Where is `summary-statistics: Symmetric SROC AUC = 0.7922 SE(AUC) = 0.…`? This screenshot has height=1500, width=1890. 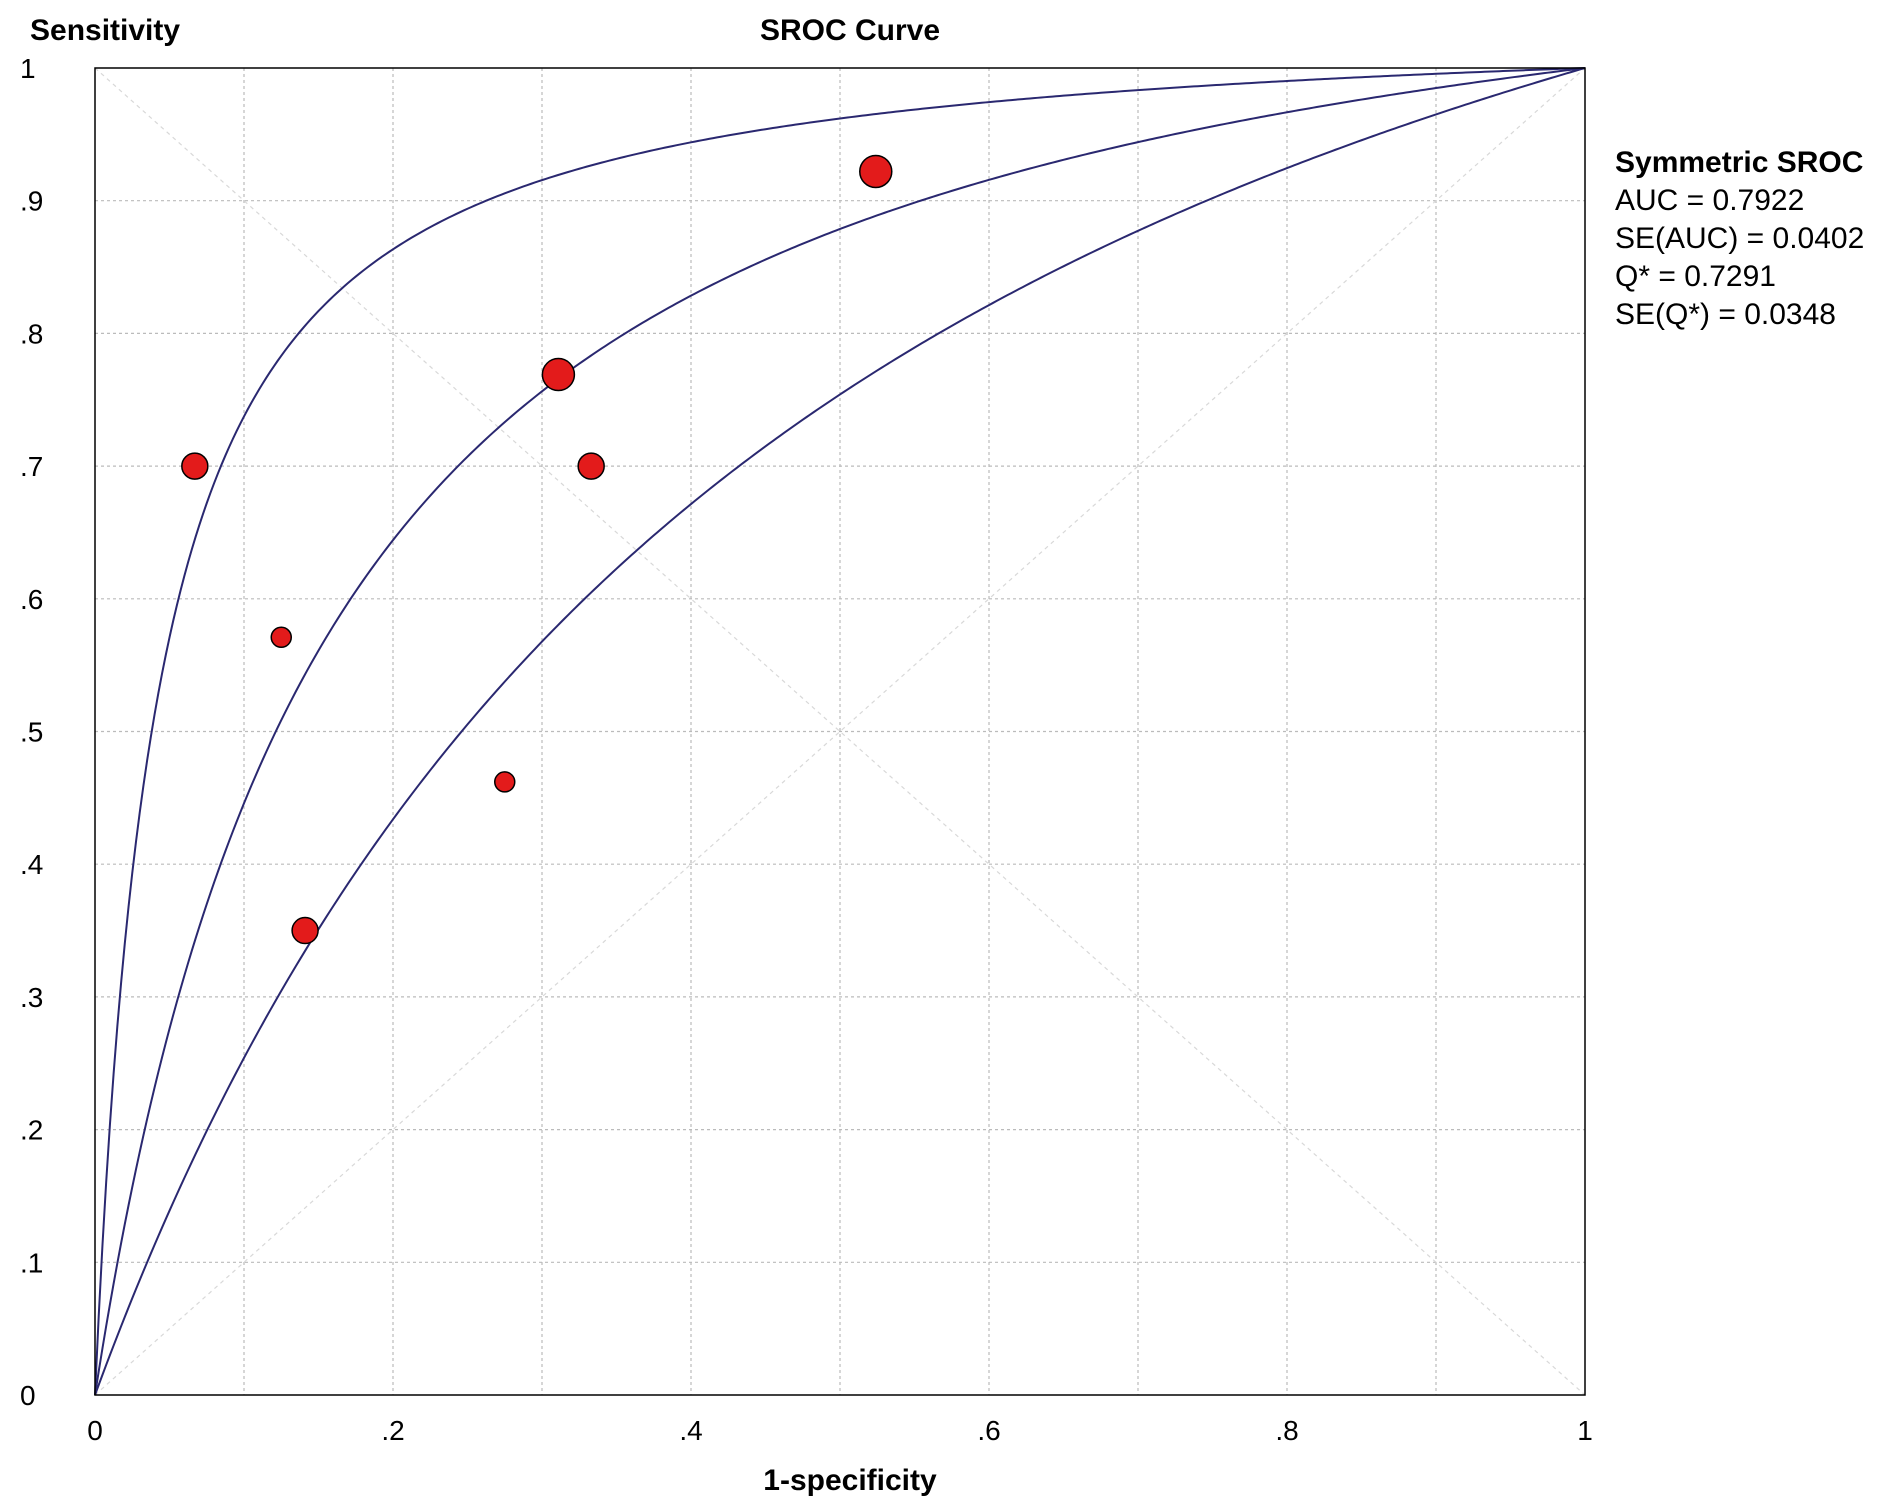
summary-statistics: Symmetric SROC AUC = 0.7922 SE(AUC) = 0.… is located at coordinates (1739, 239).